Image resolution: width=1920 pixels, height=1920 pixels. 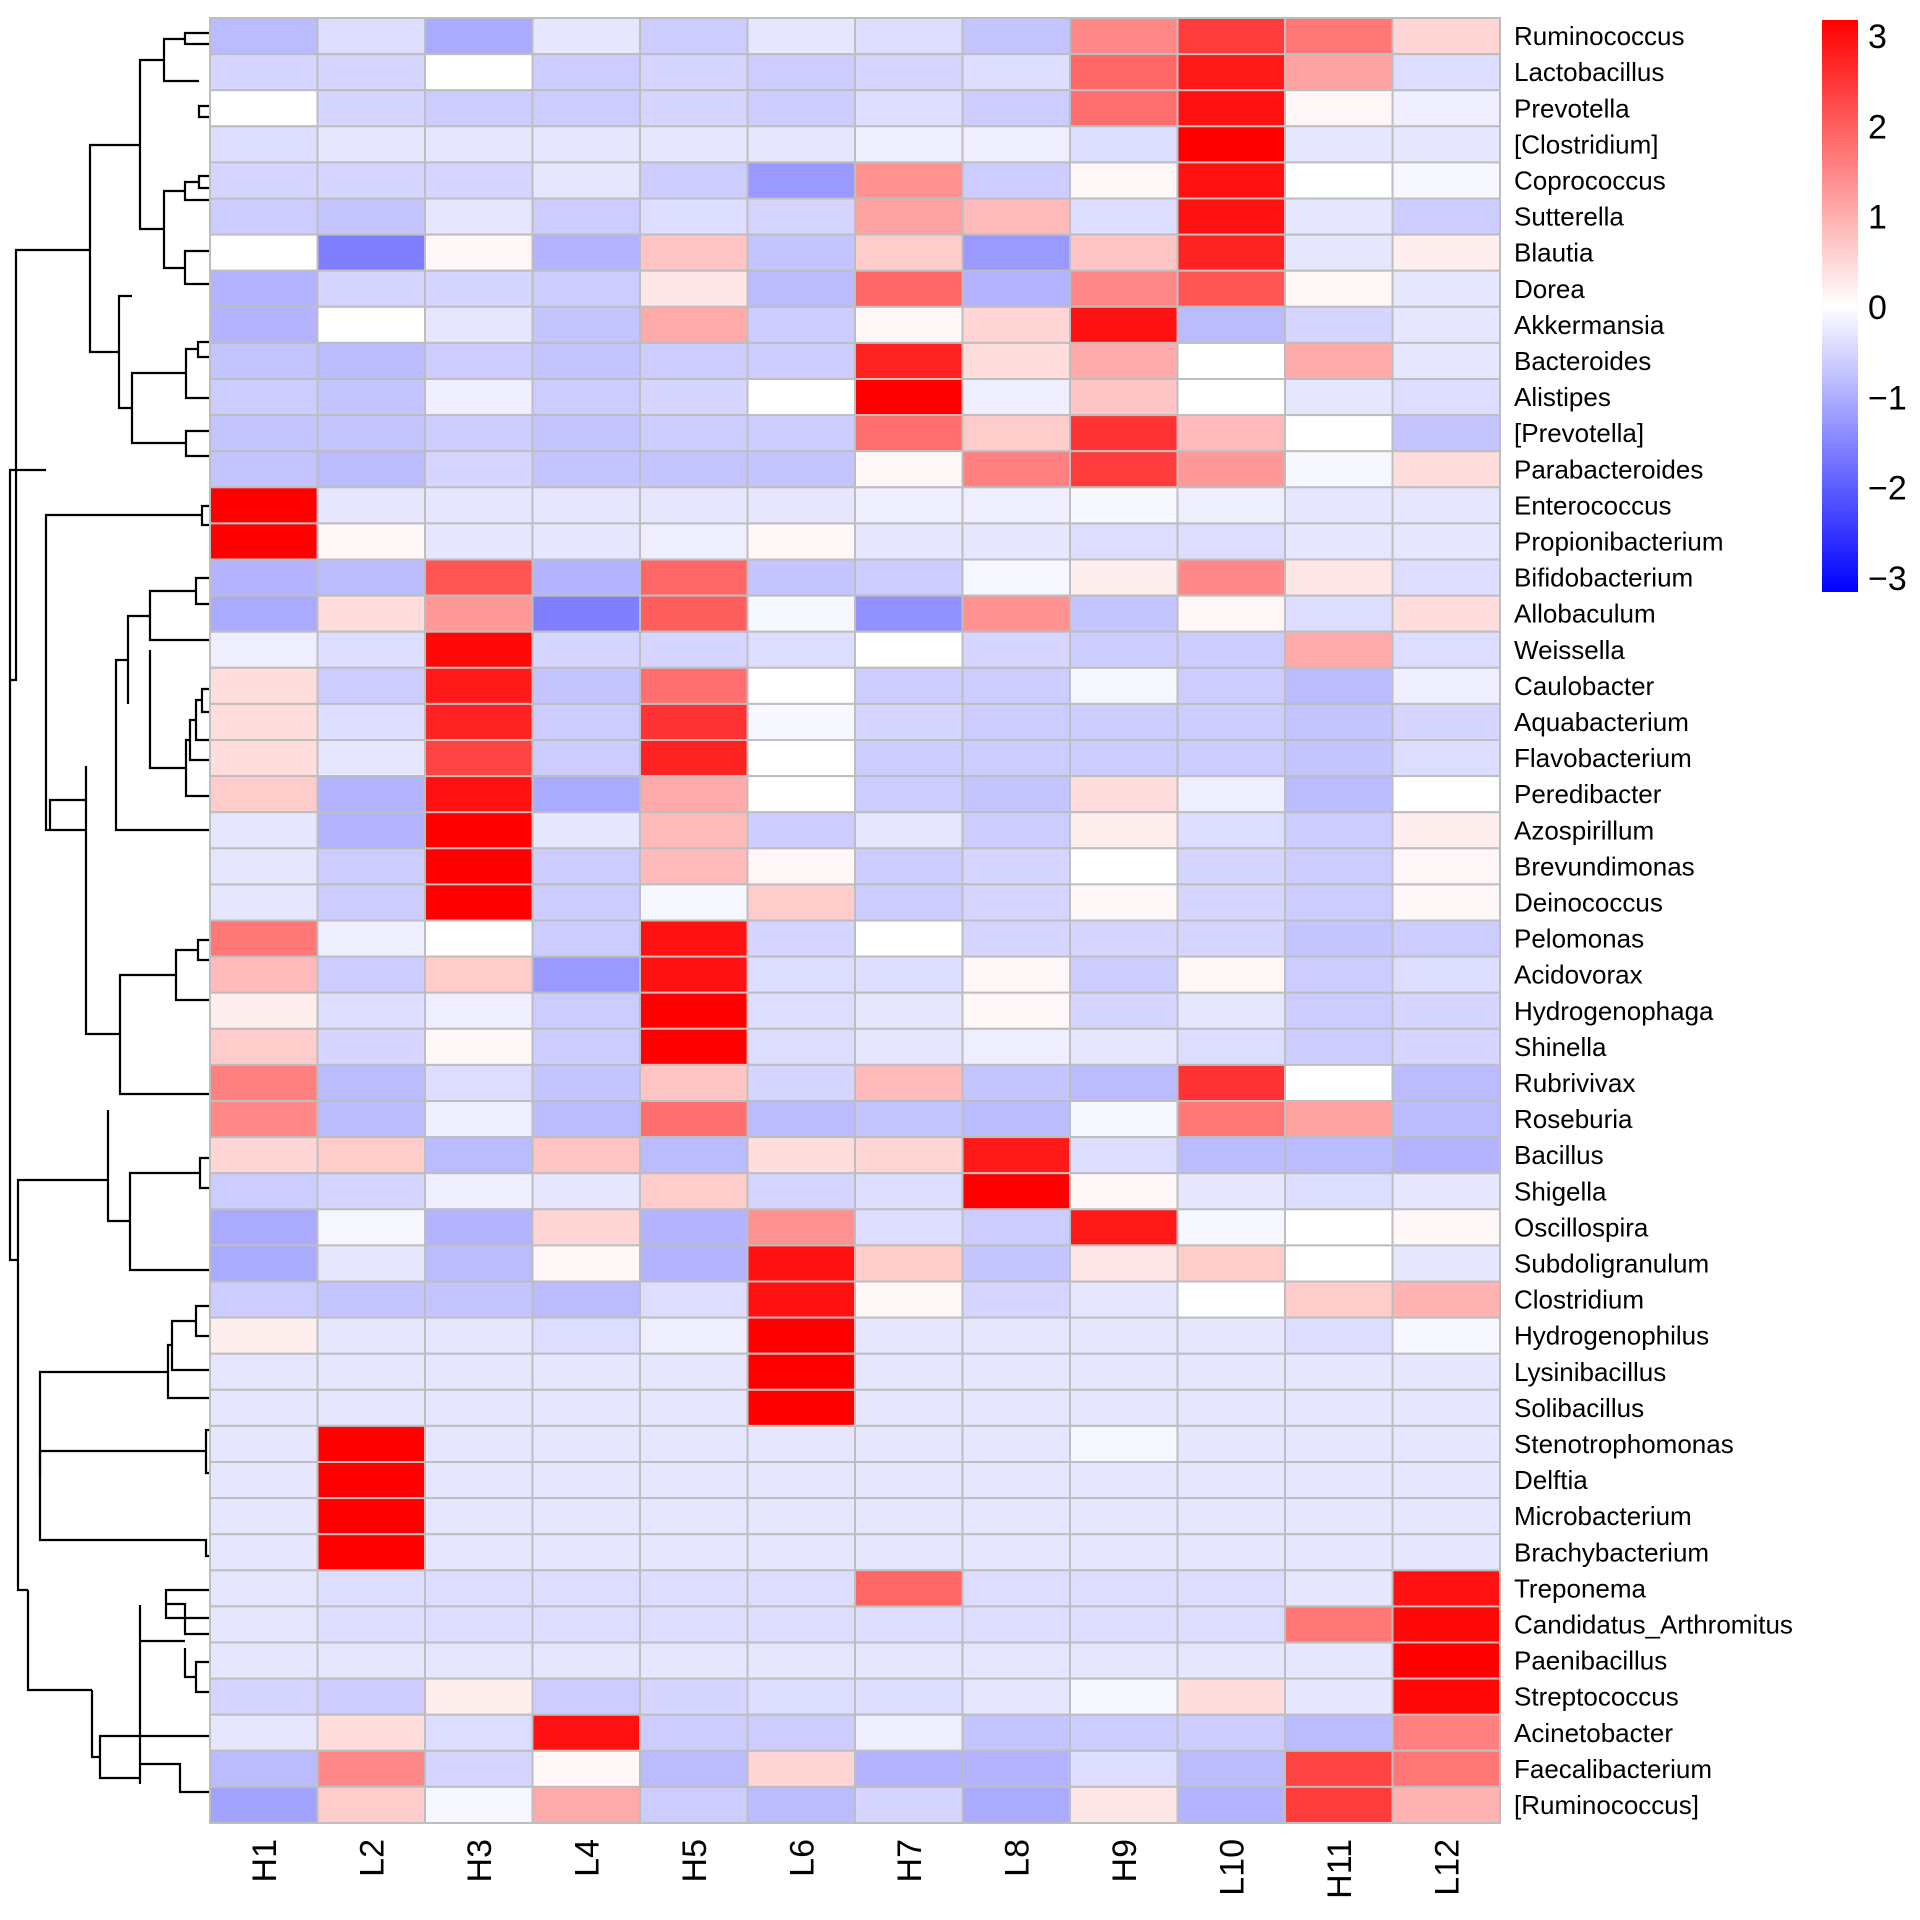 I want to click on column-label: L12, so click(x=1447, y=1867).